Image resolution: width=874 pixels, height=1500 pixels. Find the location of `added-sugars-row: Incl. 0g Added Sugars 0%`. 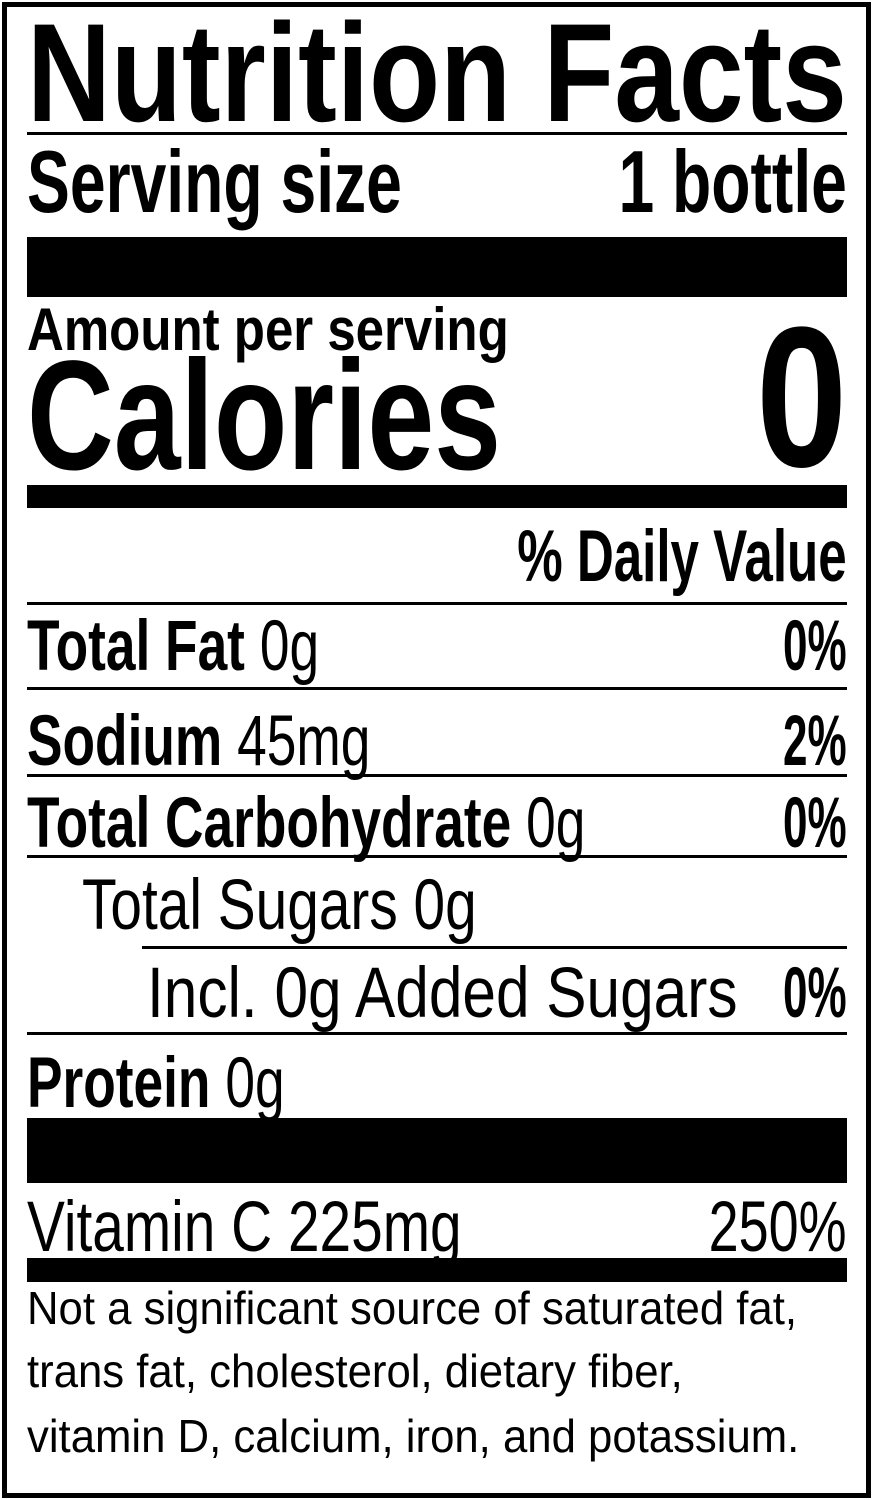

added-sugars-row: Incl. 0g Added Sugars 0% is located at coordinates (497, 993).